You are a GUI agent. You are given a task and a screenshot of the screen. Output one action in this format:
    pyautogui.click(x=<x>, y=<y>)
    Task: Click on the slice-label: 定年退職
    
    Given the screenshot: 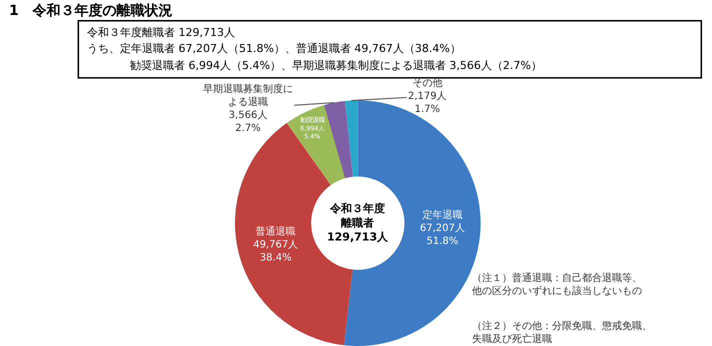 What is the action you would take?
    pyautogui.click(x=442, y=214)
    